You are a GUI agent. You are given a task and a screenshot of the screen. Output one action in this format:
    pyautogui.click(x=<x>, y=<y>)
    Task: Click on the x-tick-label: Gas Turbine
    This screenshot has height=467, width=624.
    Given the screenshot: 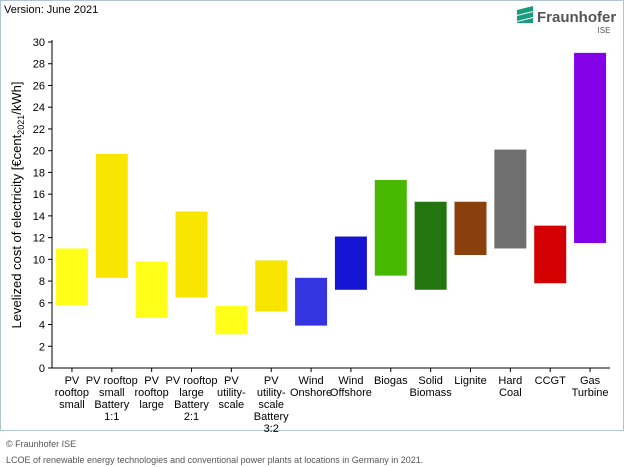 What is the action you would take?
    pyautogui.click(x=590, y=387)
    